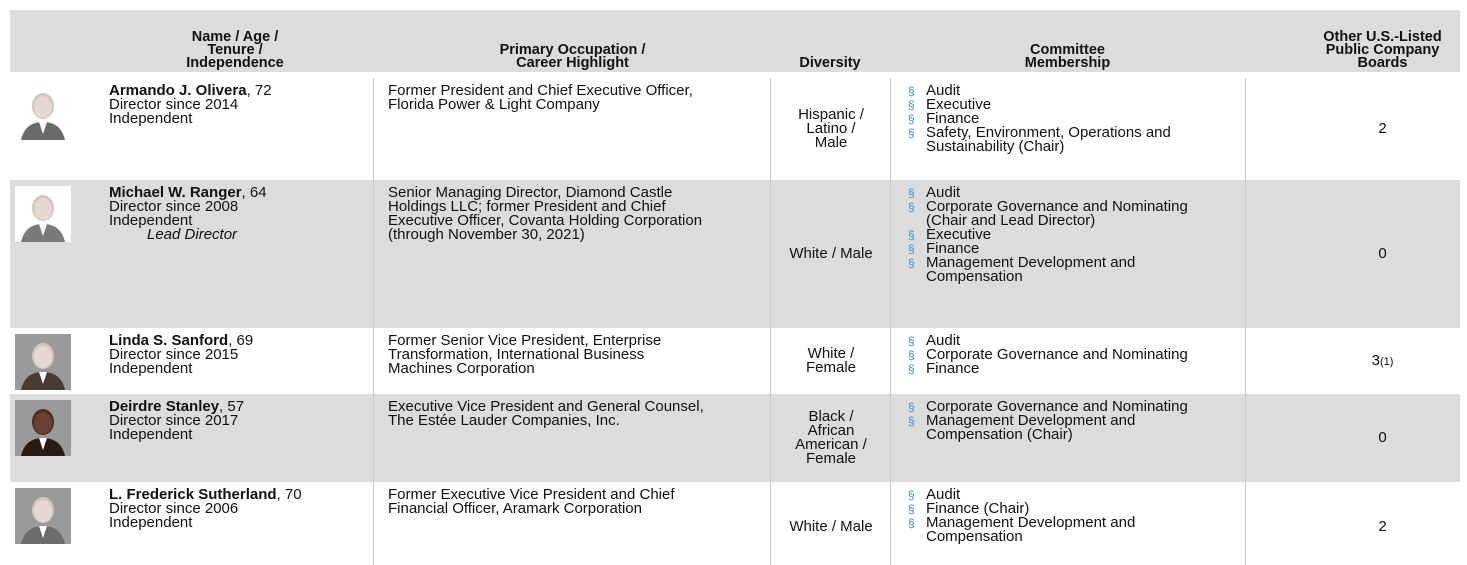  I want to click on occupation-text: Former Senior Vice President, Enterprise, so click(525, 340).